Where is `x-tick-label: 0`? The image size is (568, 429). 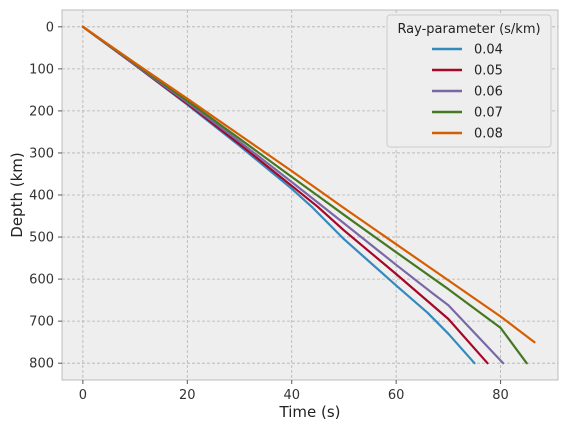 x-tick-label: 0 is located at coordinates (83, 395).